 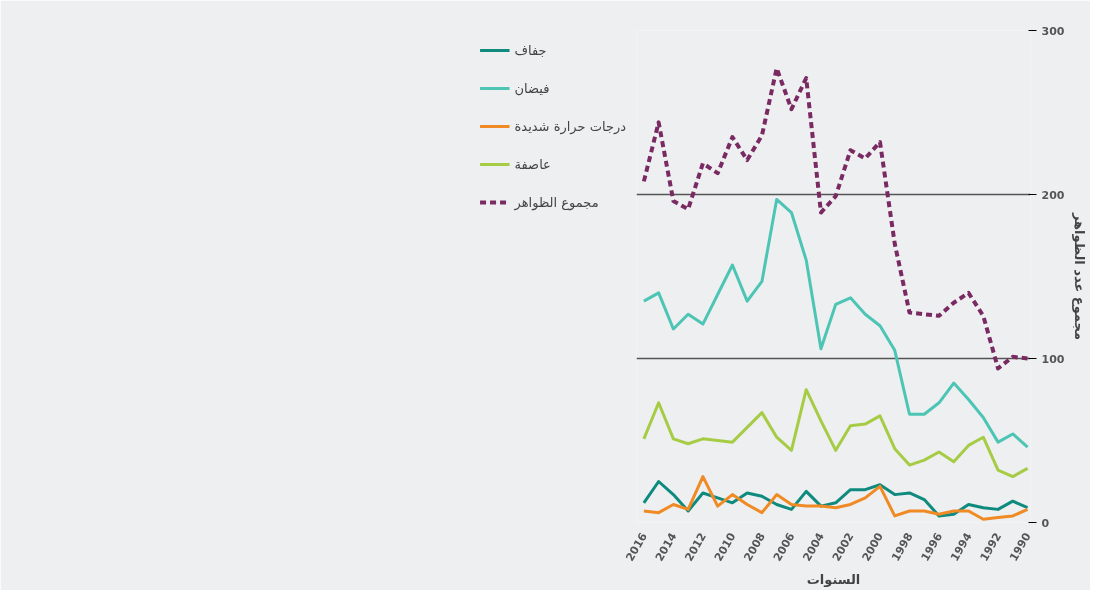 I want to click on y-tick-label: 300, so click(x=1053, y=31).